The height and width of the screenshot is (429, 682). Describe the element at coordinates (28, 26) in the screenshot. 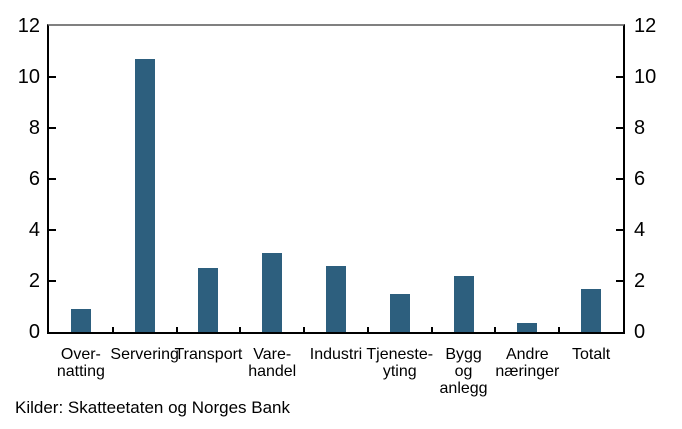

I see `y-axis-label-left: 12` at that location.